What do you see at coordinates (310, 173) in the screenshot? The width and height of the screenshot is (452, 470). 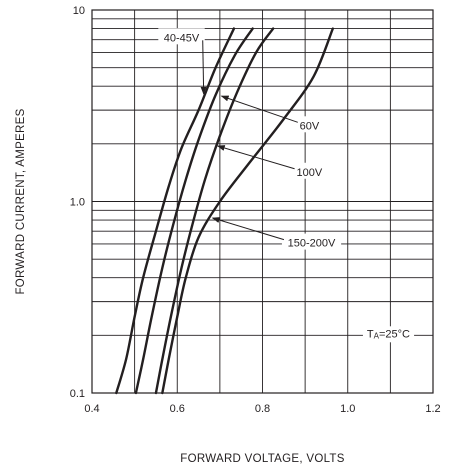 I see `series-label-text: 100V` at bounding box center [310, 173].